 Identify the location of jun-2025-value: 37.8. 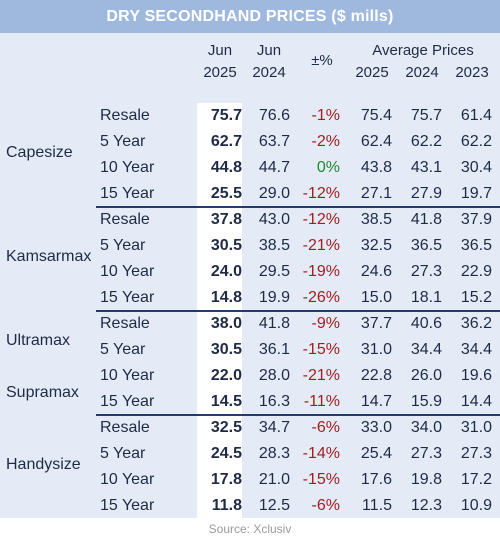
(226, 219).